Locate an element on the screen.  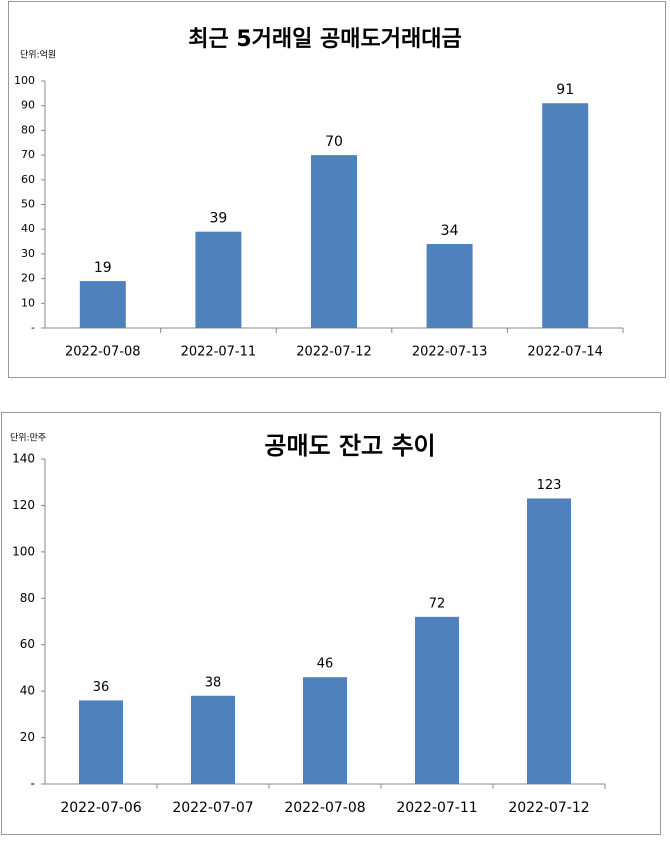
y-tick-label: 140 is located at coordinates (23, 459).